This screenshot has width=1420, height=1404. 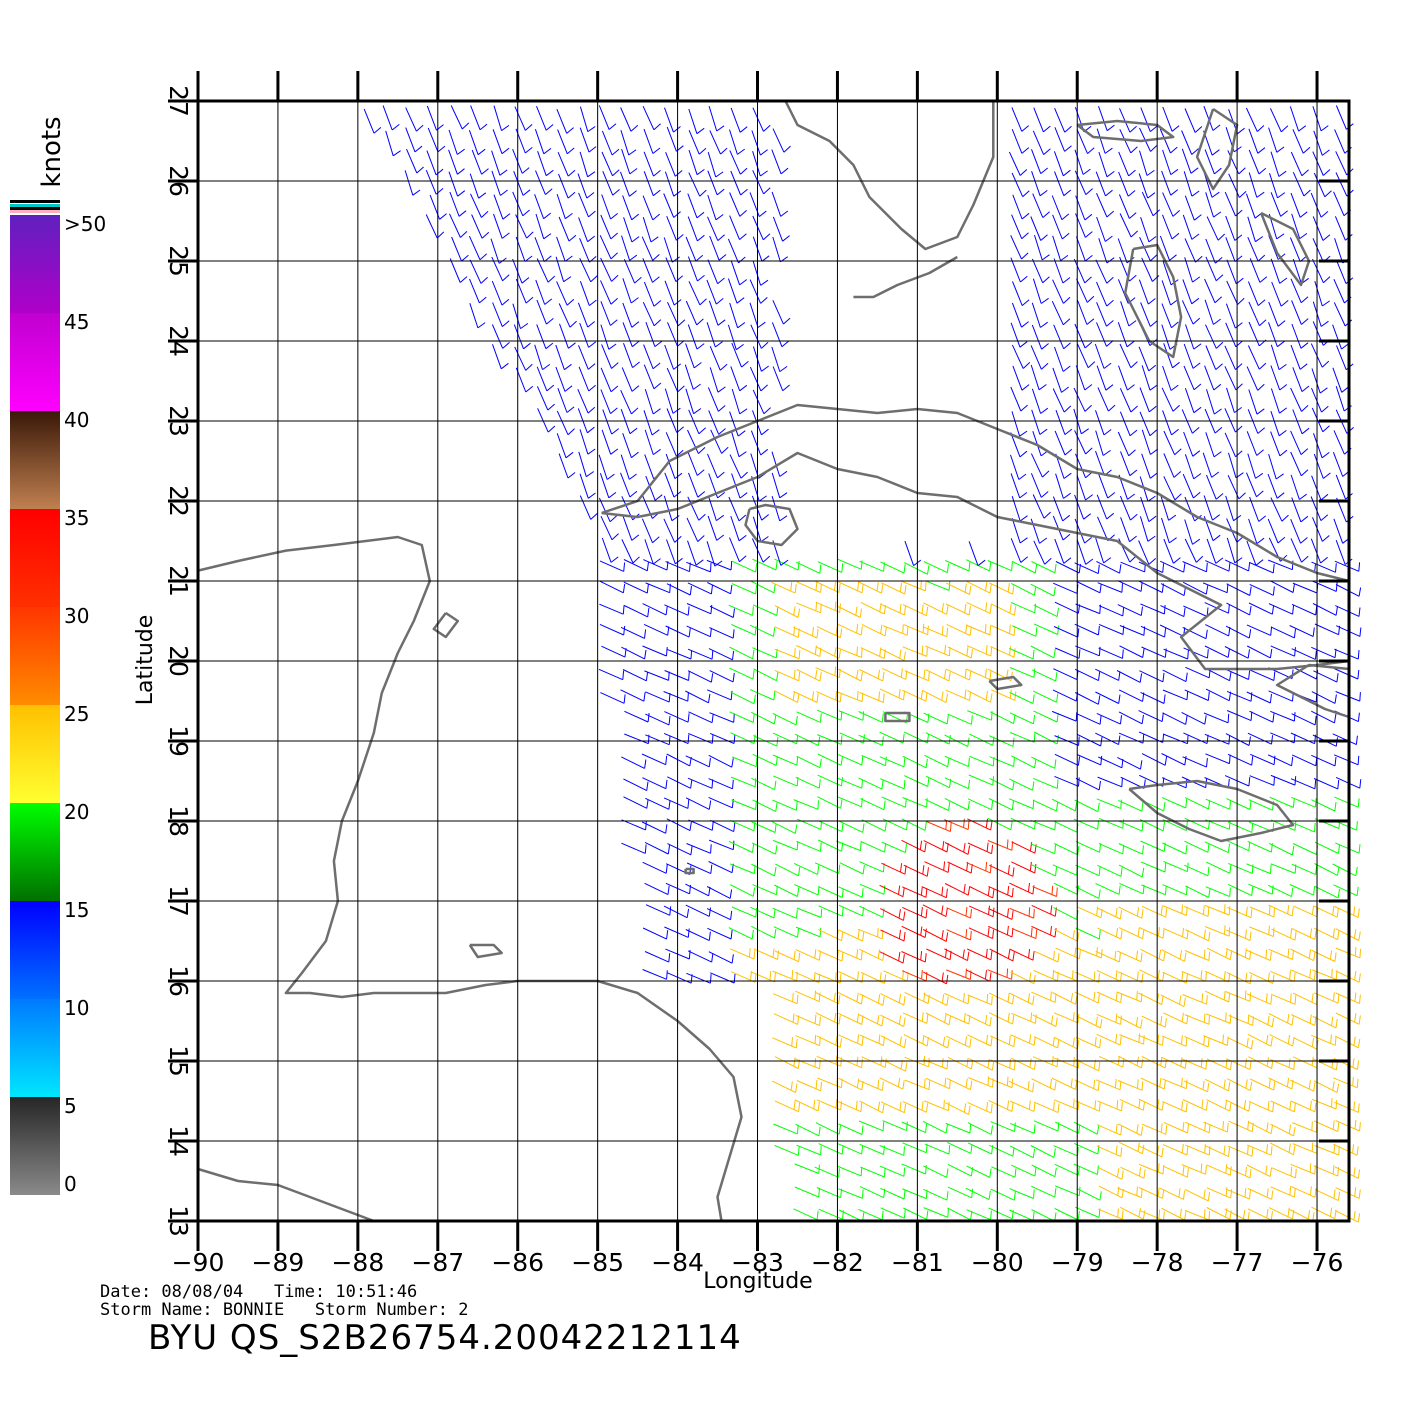 What do you see at coordinates (76, 910) in the screenshot?
I see `colorbar-label: 15` at bounding box center [76, 910].